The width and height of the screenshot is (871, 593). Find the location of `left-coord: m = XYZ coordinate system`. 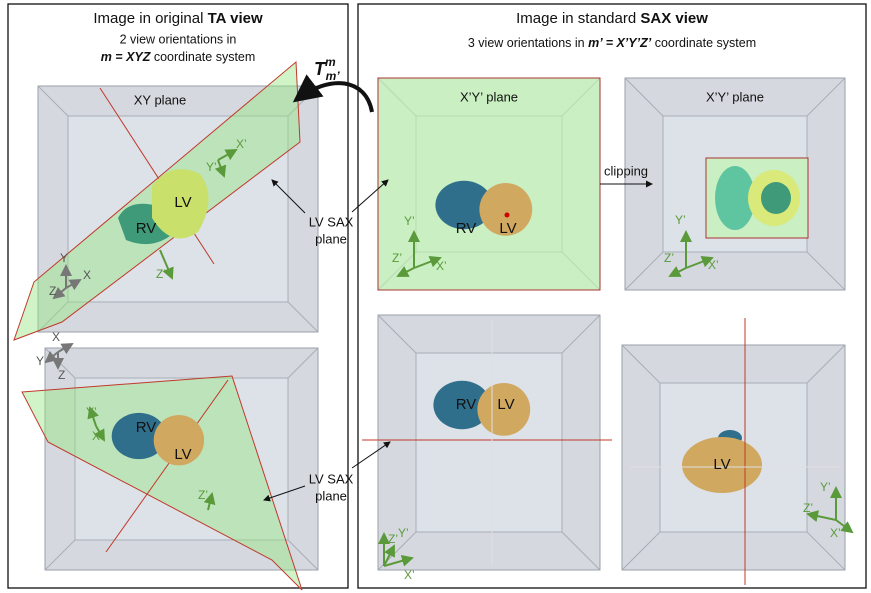

left-coord: m = XYZ coordinate system is located at coordinates (178, 57).